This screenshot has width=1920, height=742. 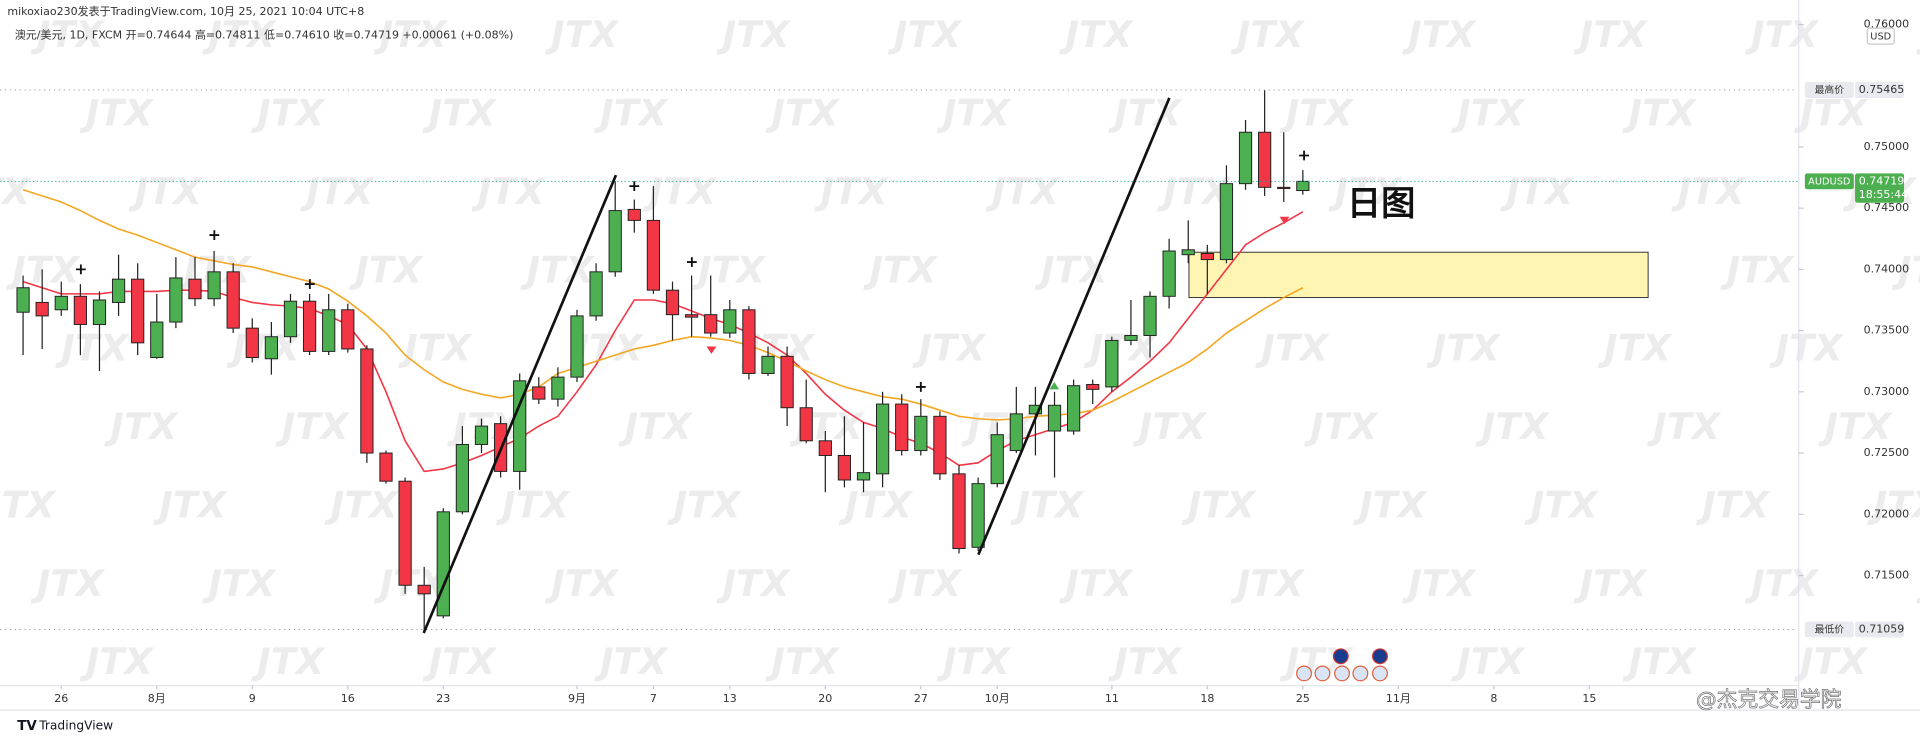 I want to click on x-tick-label: 10月, so click(x=997, y=698).